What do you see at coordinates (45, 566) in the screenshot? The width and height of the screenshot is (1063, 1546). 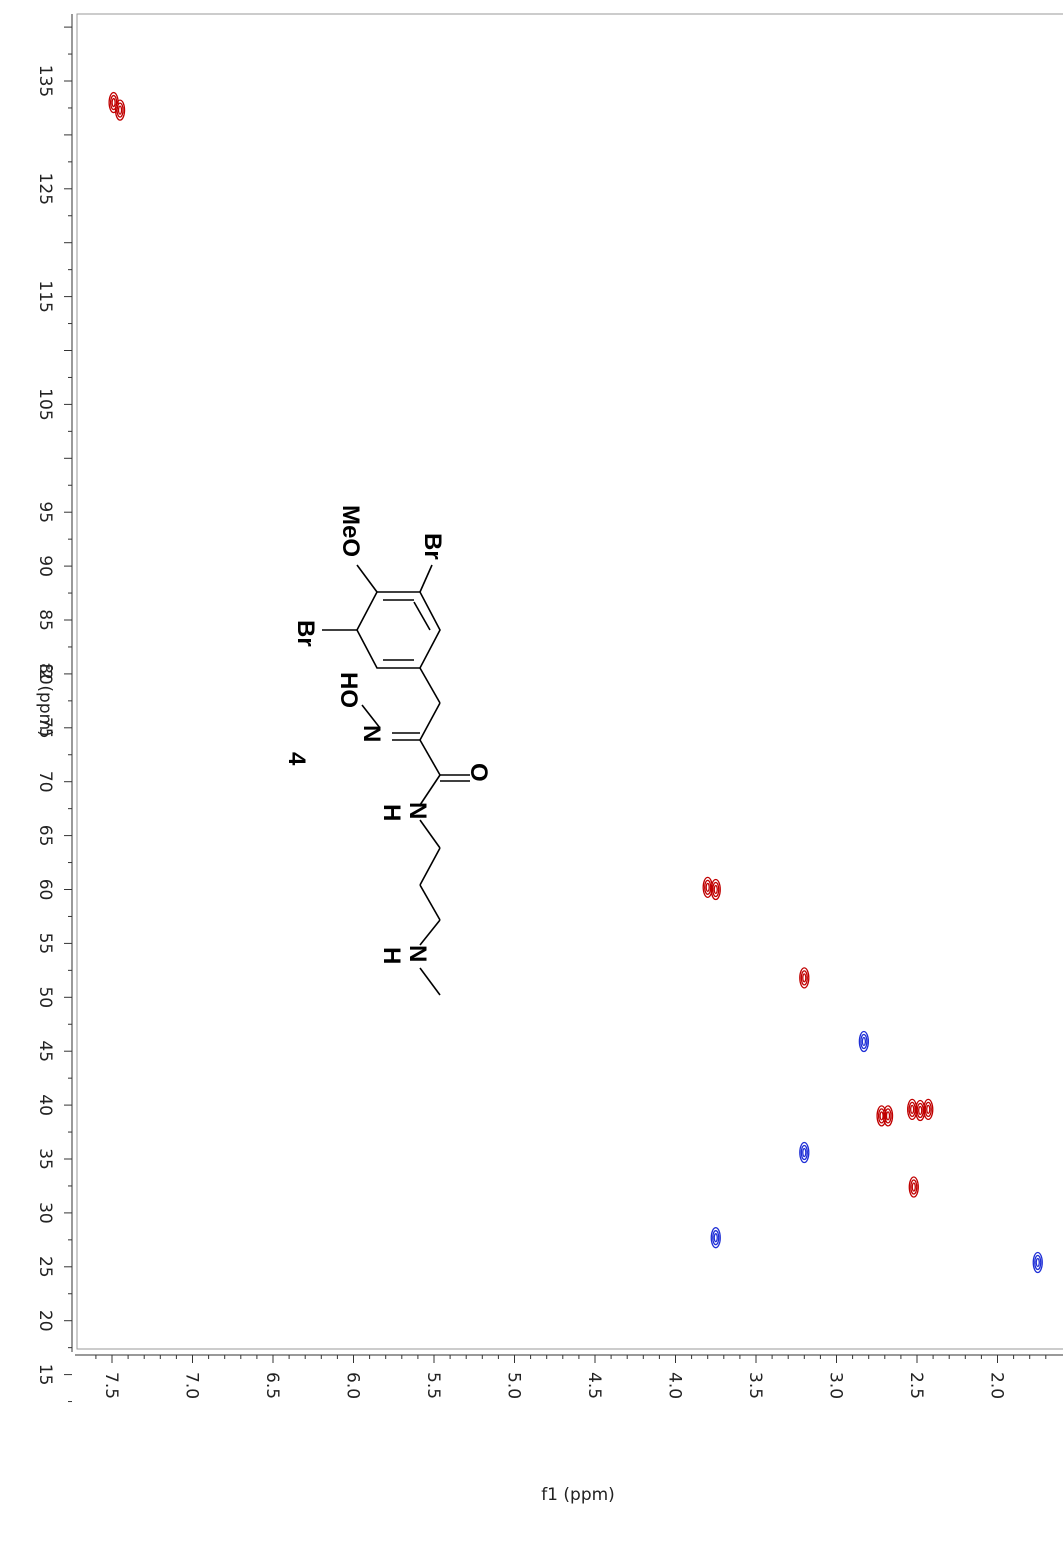 I see `y-tick-label: 90` at bounding box center [45, 566].